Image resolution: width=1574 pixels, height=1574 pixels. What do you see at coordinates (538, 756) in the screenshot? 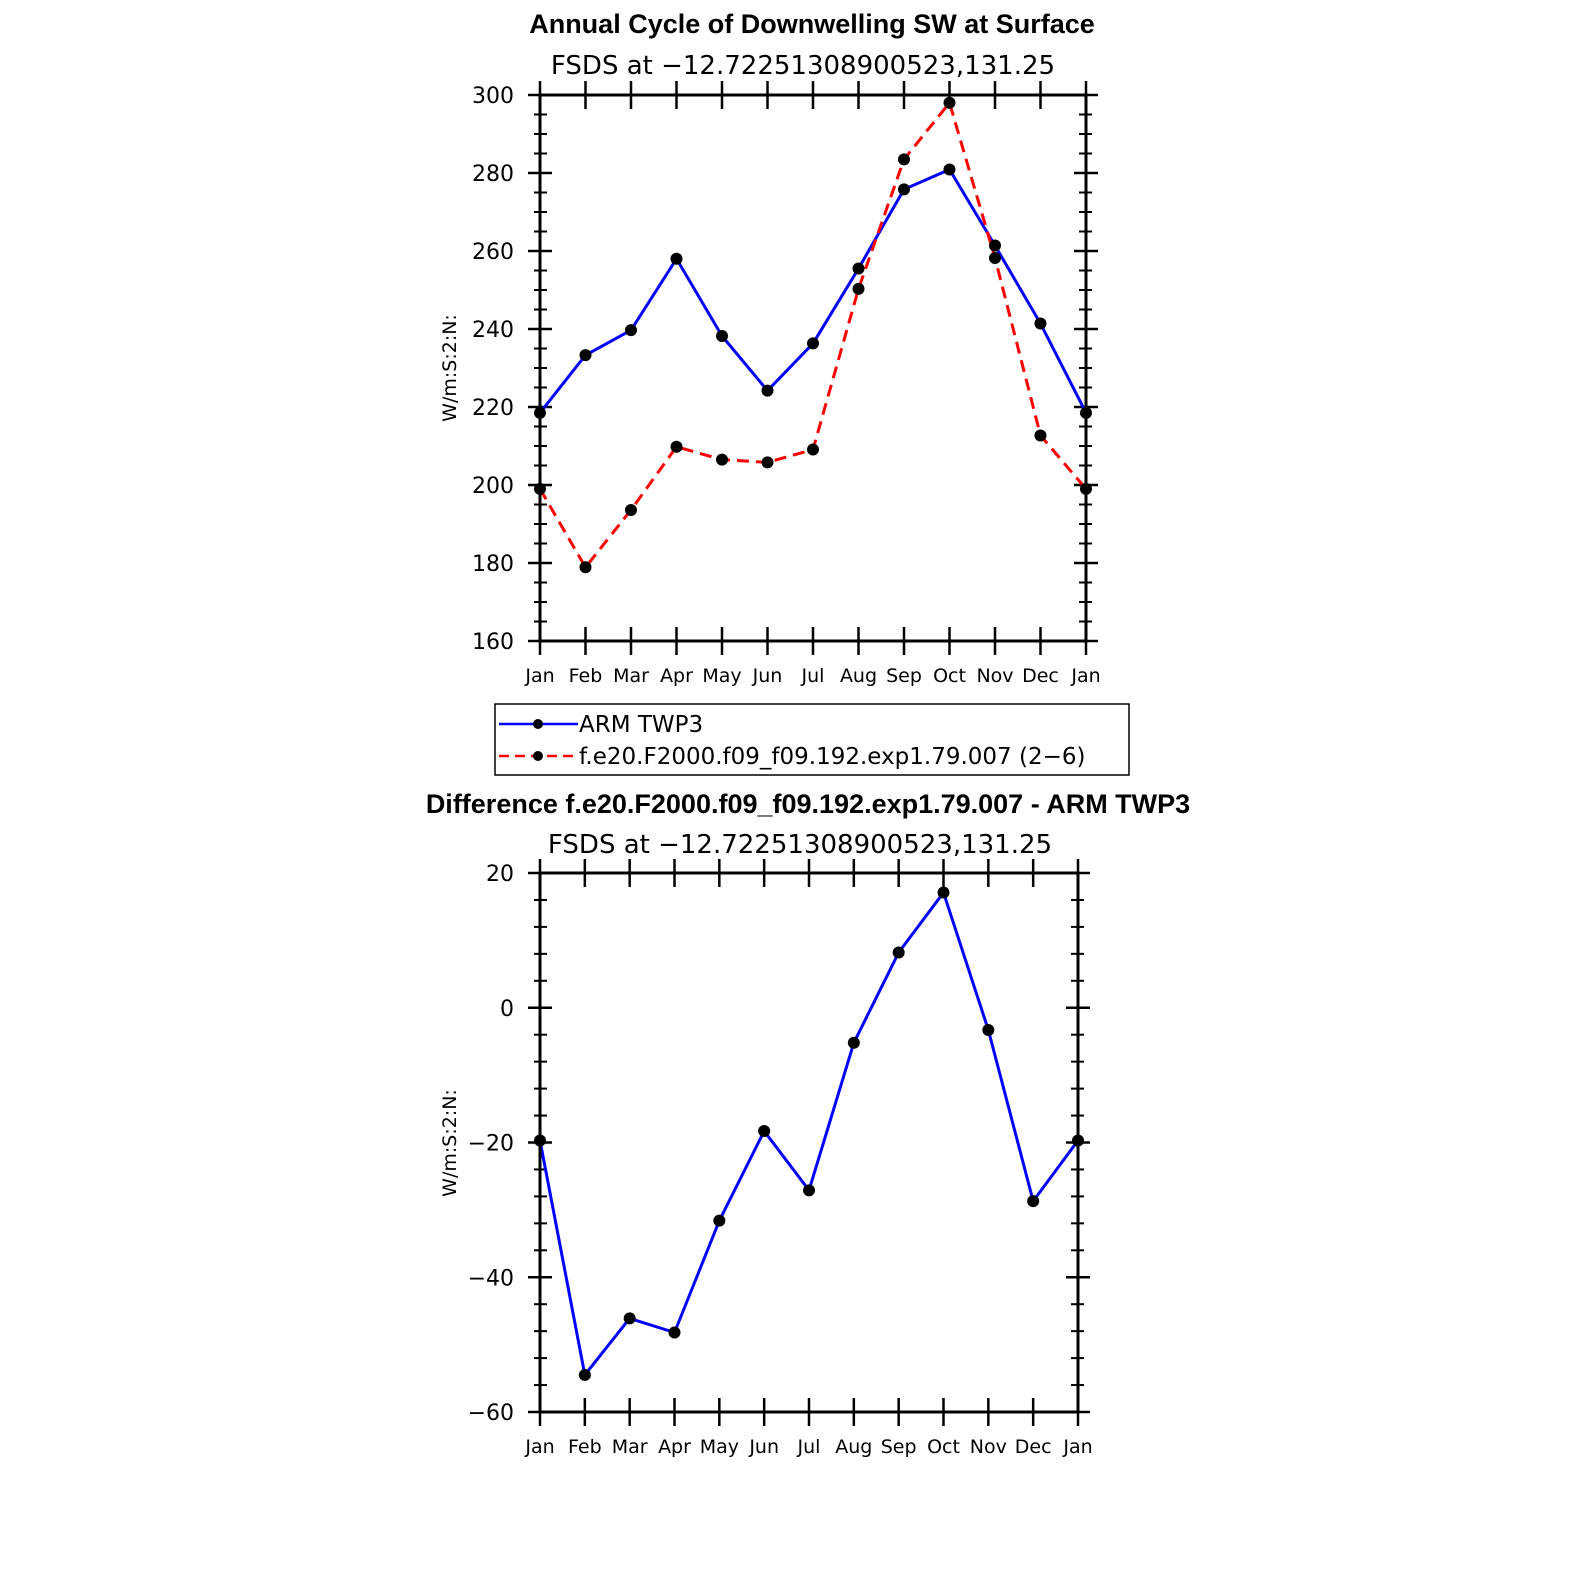
I see `legend-marker-model` at bounding box center [538, 756].